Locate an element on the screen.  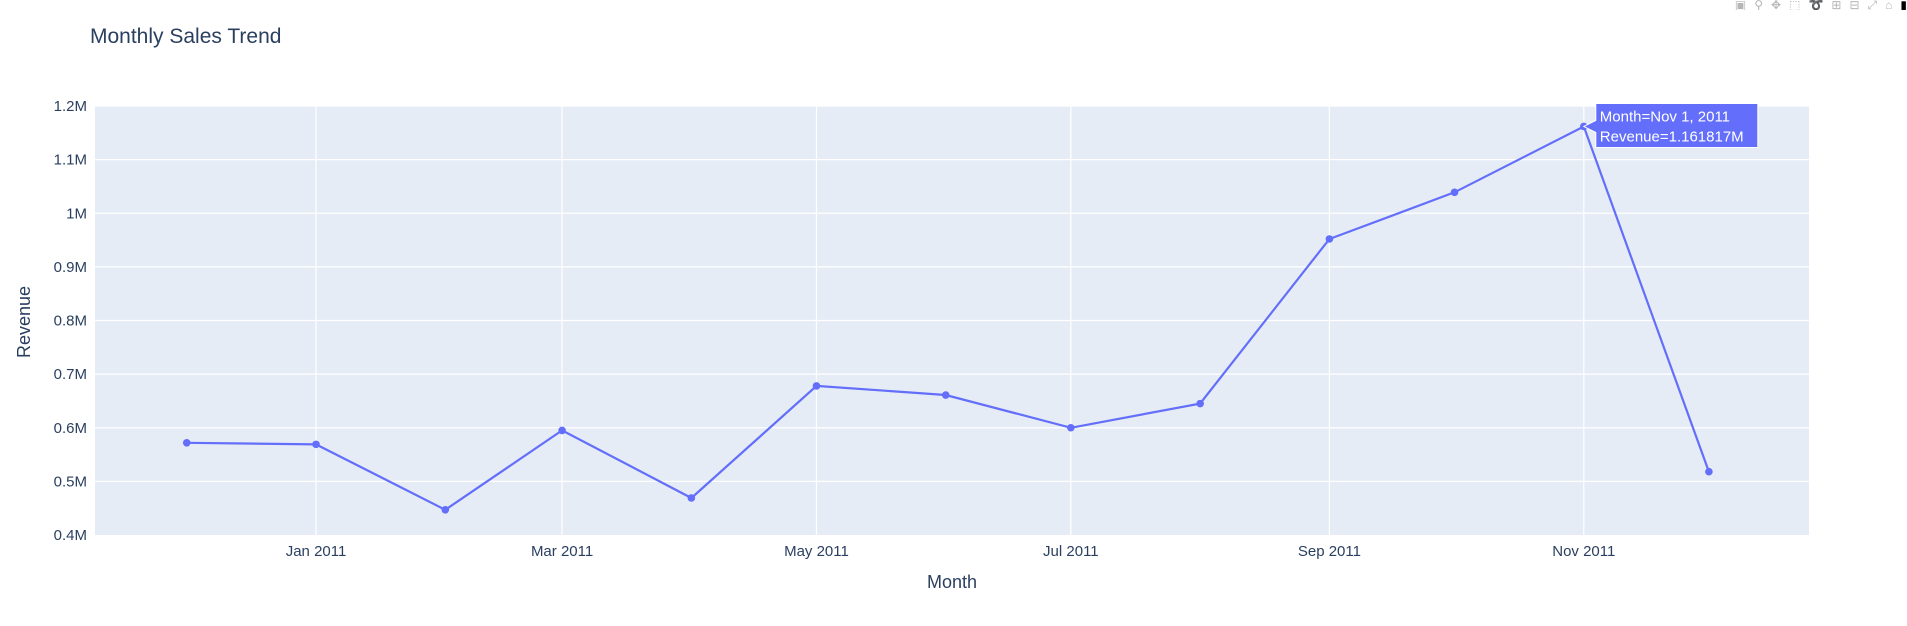
hover-box is located at coordinates (1670, 125).